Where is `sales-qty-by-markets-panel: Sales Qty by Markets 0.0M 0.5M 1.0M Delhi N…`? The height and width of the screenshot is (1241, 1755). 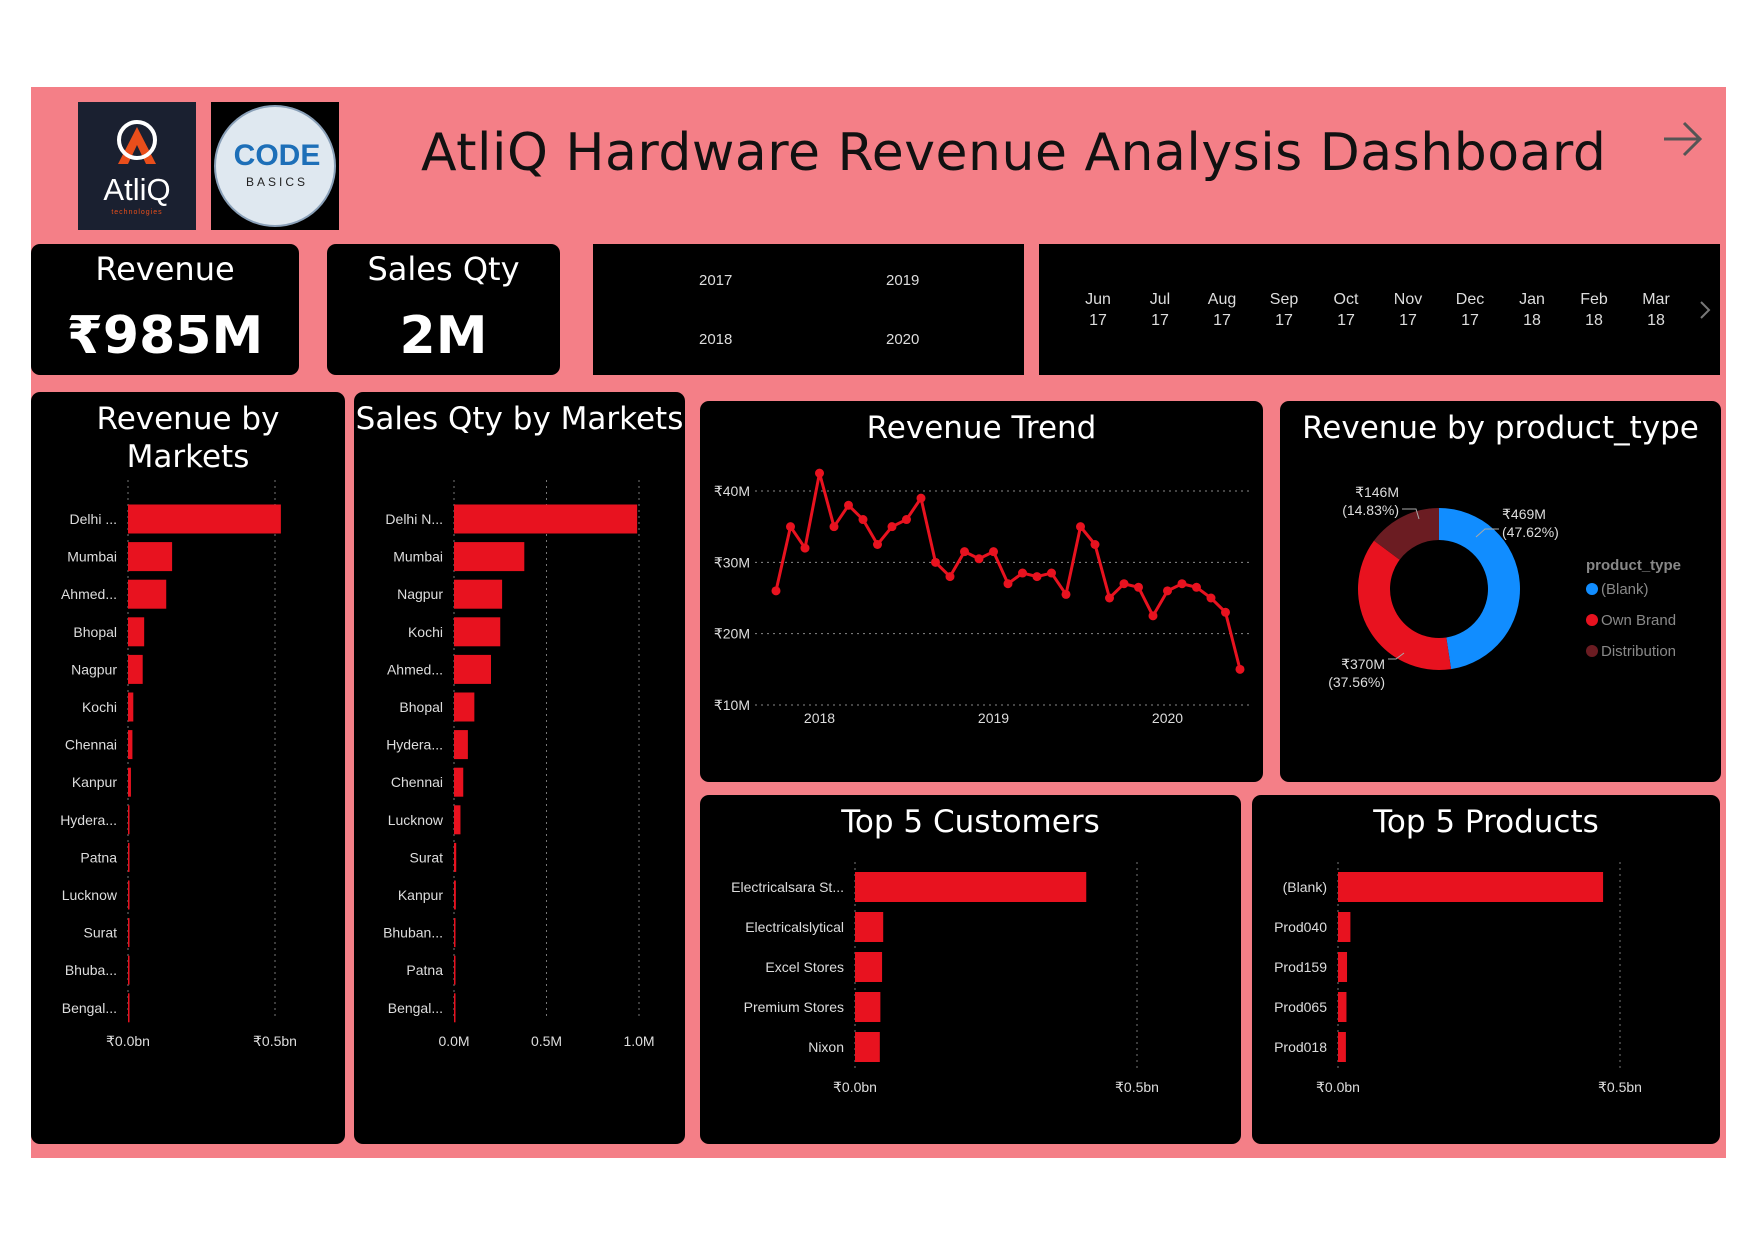 sales-qty-by-markets-panel: Sales Qty by Markets 0.0M 0.5M 1.0M Delhi N… is located at coordinates (519, 768).